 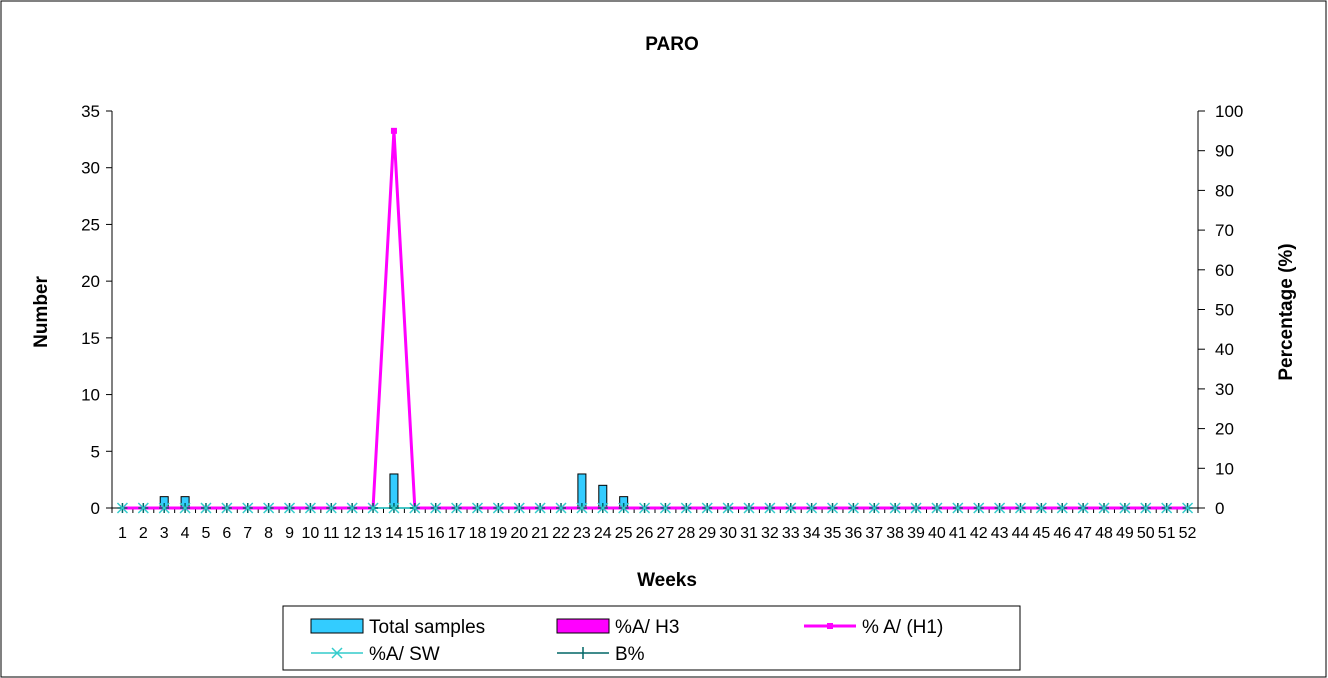 I want to click on x-tick-label: 10, so click(x=311, y=533).